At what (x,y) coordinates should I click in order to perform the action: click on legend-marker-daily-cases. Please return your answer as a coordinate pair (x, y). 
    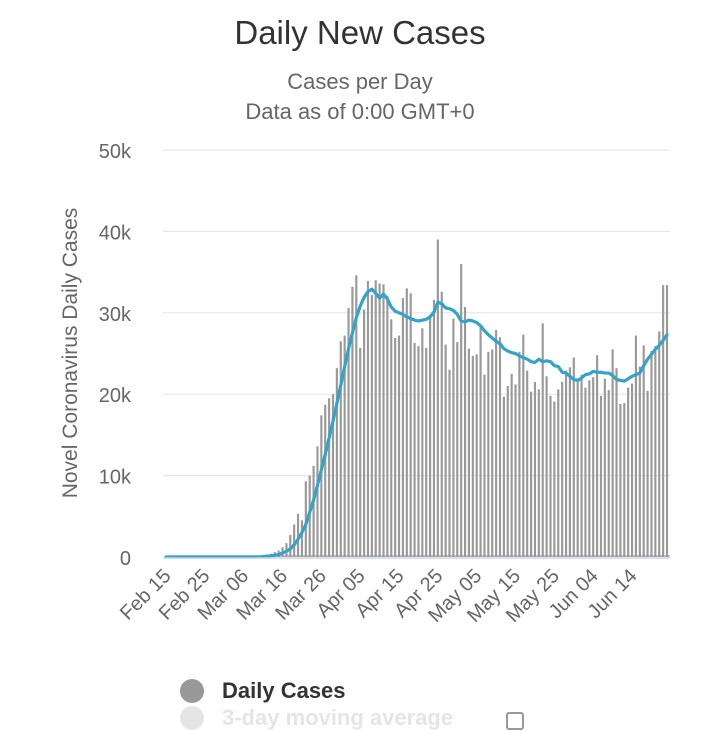
    Looking at the image, I should click on (192, 691).